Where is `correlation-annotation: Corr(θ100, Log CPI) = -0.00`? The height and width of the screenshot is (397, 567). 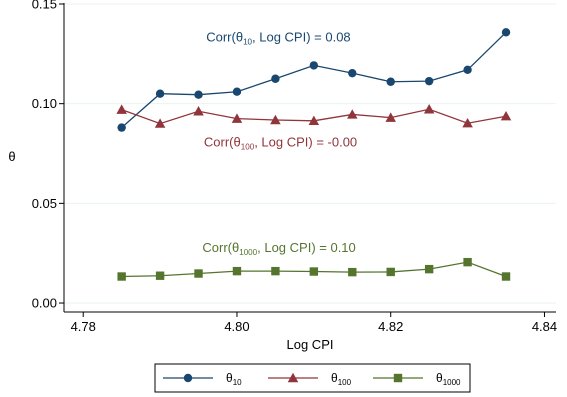
correlation-annotation: Corr(θ100, Log CPI) = -0.00 is located at coordinates (280, 142).